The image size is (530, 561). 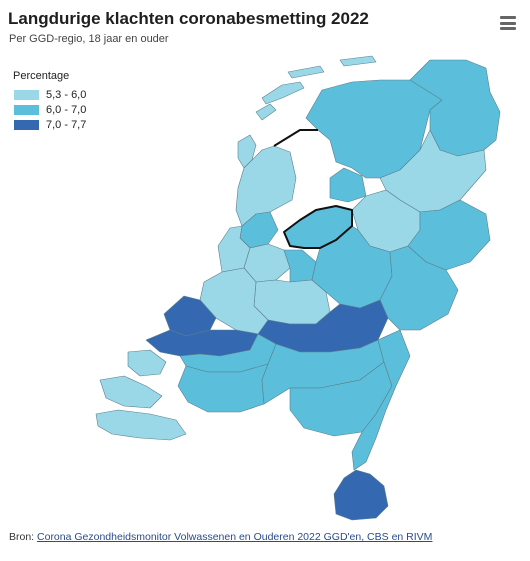 I want to click on legend-item-low: 5,3 - 6,0, so click(x=49, y=94).